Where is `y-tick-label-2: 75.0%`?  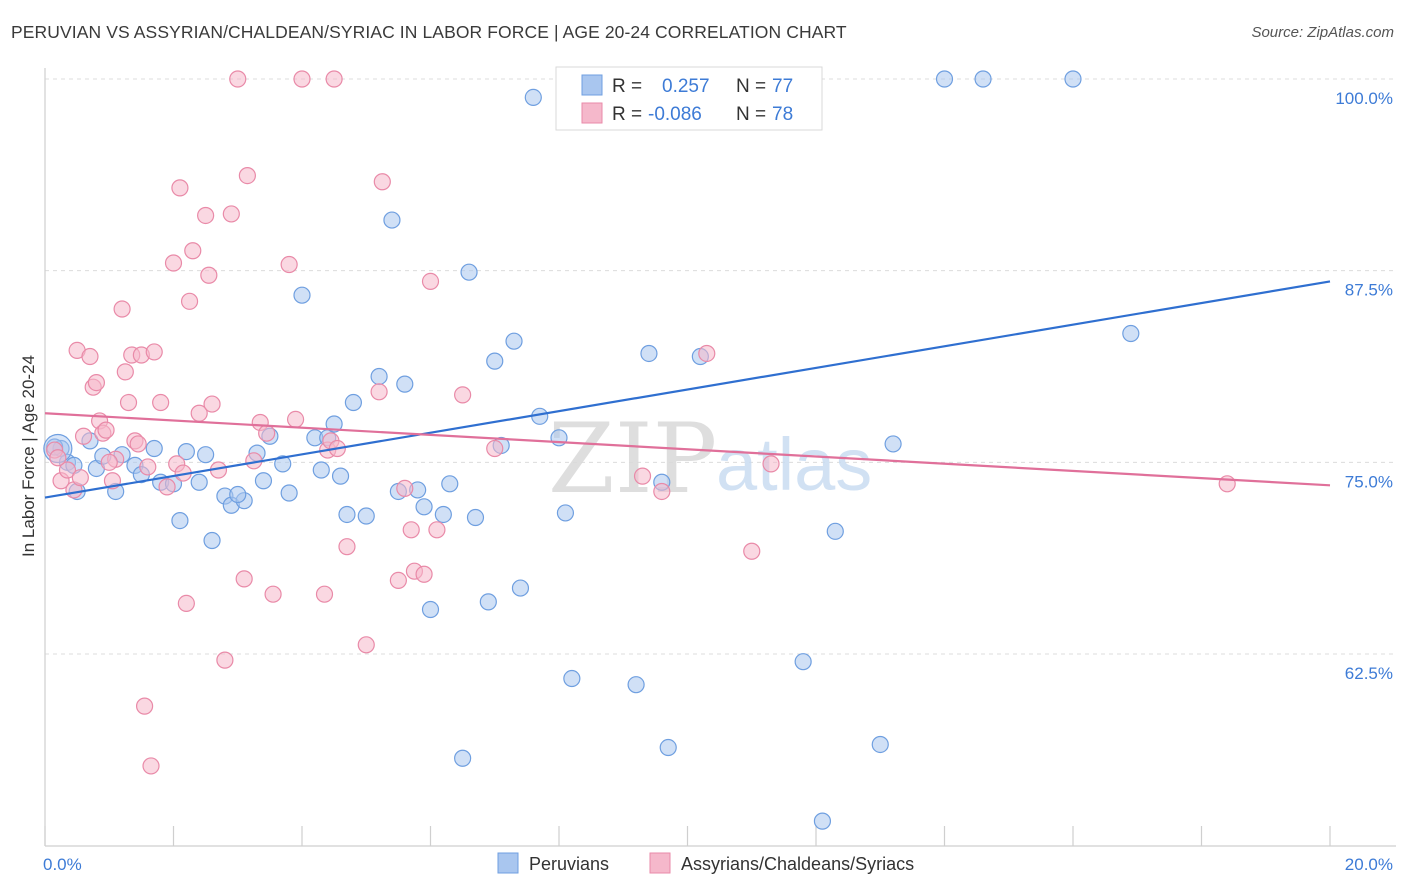 y-tick-label-2: 75.0% is located at coordinates (1369, 481).